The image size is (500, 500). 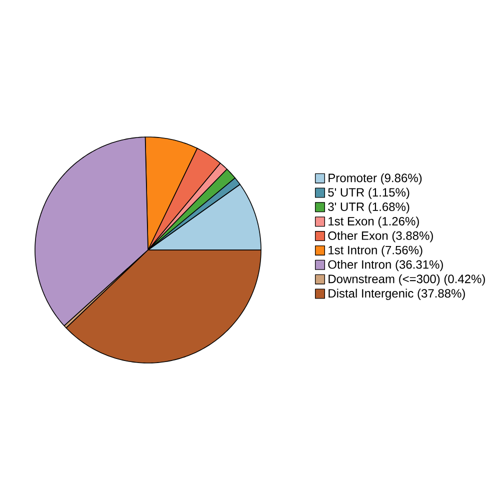 What do you see at coordinates (373, 222) in the screenshot?
I see `legend-label: 1st Exon (1.26%)` at bounding box center [373, 222].